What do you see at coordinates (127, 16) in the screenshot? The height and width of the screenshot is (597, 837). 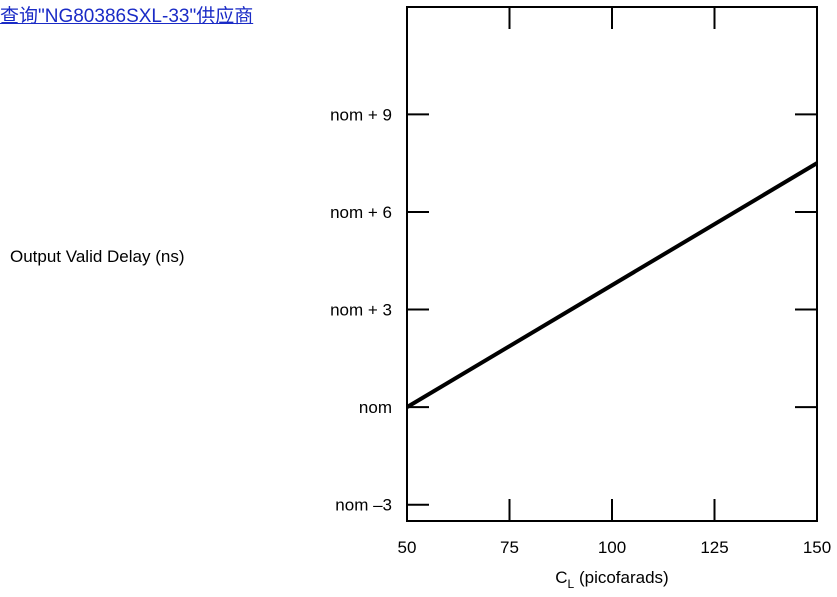 I see `supplier-query-link: 查询"NG80386SXL-33"供应商` at bounding box center [127, 16].